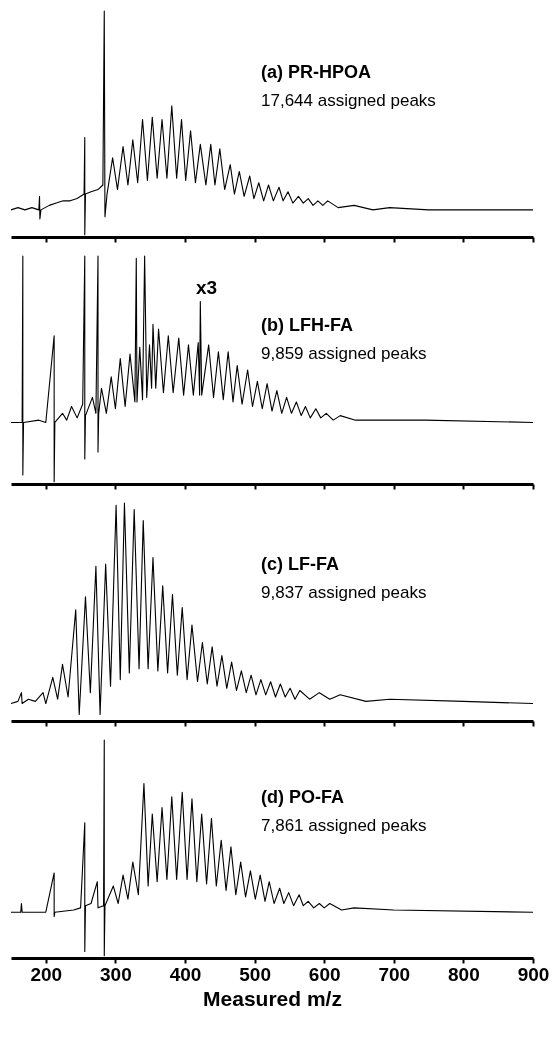 The height and width of the screenshot is (1053, 559). I want to click on x-tick-label: 700, so click(394, 974).